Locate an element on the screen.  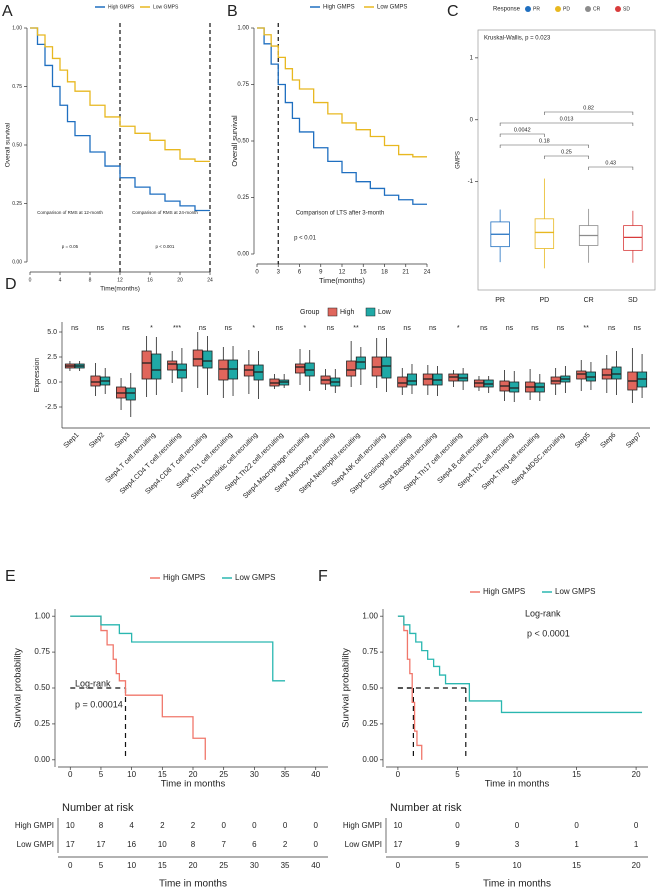
x-tick-label: 18 is located at coordinates (384, 273).